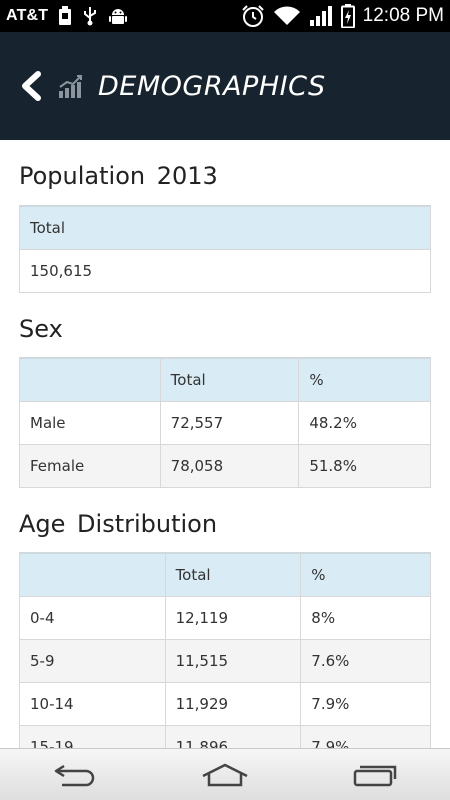  Describe the element at coordinates (75, 775) in the screenshot. I see `back-nav-icon` at that location.